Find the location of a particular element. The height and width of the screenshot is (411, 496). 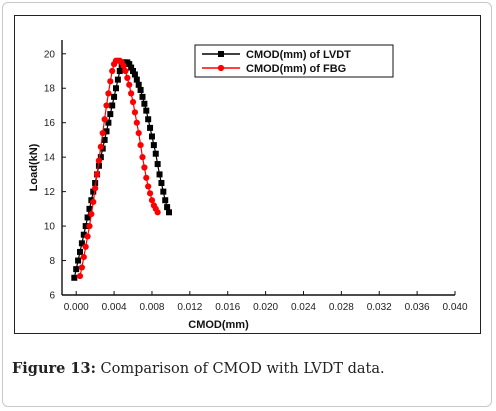

legend: CMOD(mm) of LVDT CMOD(mm) of FBG is located at coordinates (294, 61).